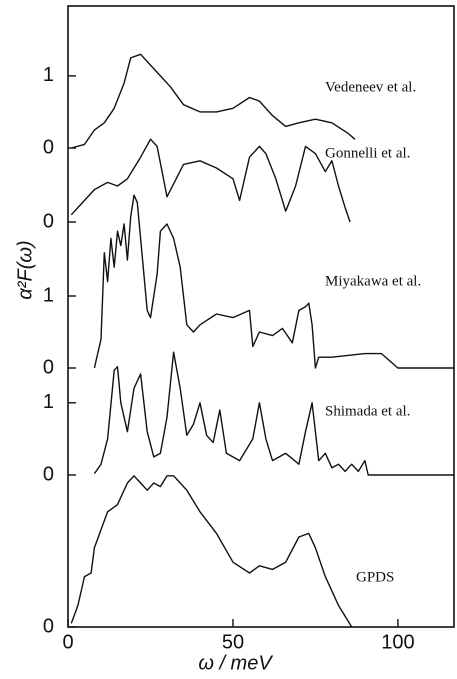 Image resolution: width=457 pixels, height=679 pixels. Describe the element at coordinates (373, 281) in the screenshot. I see `series-label: Miyakawa et al.` at that location.